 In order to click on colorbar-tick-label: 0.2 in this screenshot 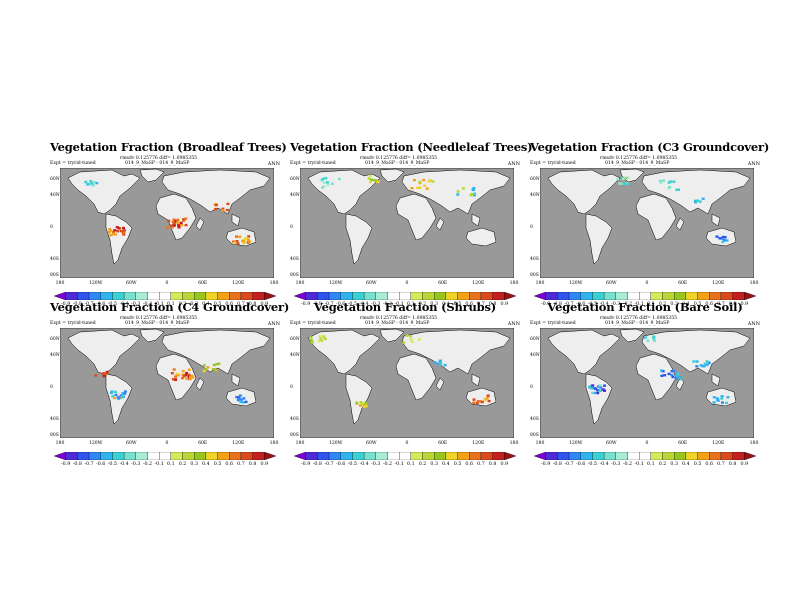, I will do `click(422, 464)`.